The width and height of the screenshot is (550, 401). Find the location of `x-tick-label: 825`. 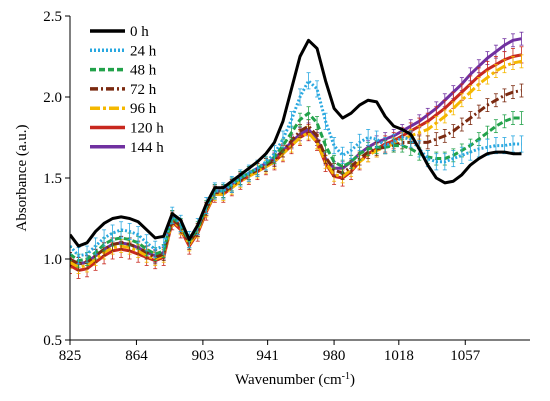

x-tick-label: 825 is located at coordinates (70, 356).